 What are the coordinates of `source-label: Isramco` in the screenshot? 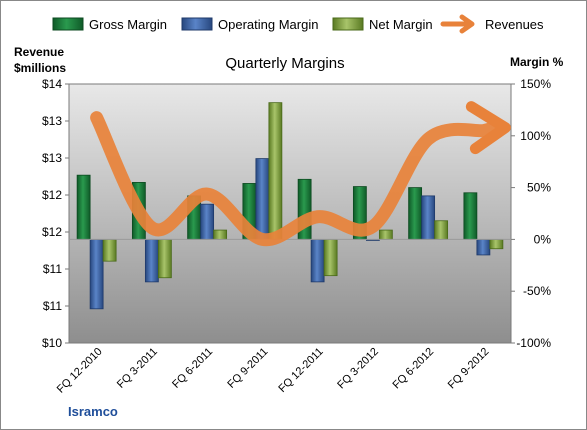 It's located at (93, 411).